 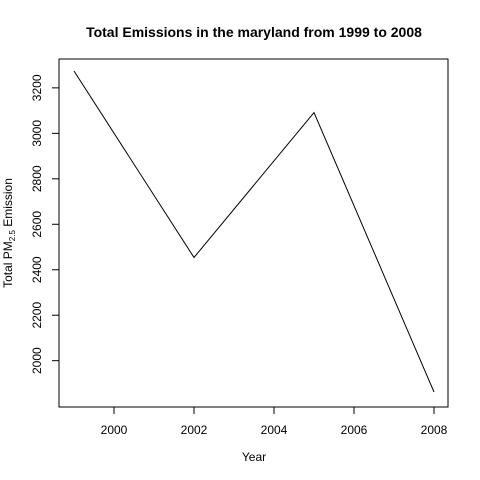 What do you see at coordinates (45, 224) in the screenshot?
I see `y-axis: 2000 2200 2400 2600 2800 3000 3200` at bounding box center [45, 224].